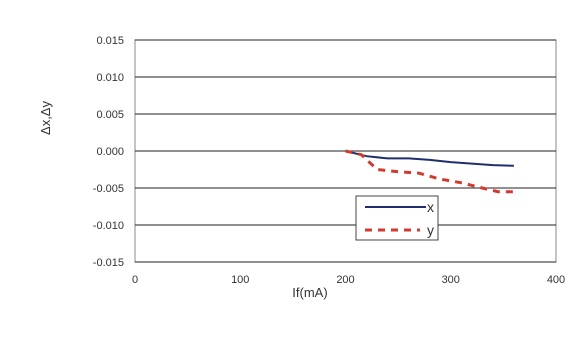 Image resolution: width=579 pixels, height=339 pixels. I want to click on legend: x y, so click(397, 218).